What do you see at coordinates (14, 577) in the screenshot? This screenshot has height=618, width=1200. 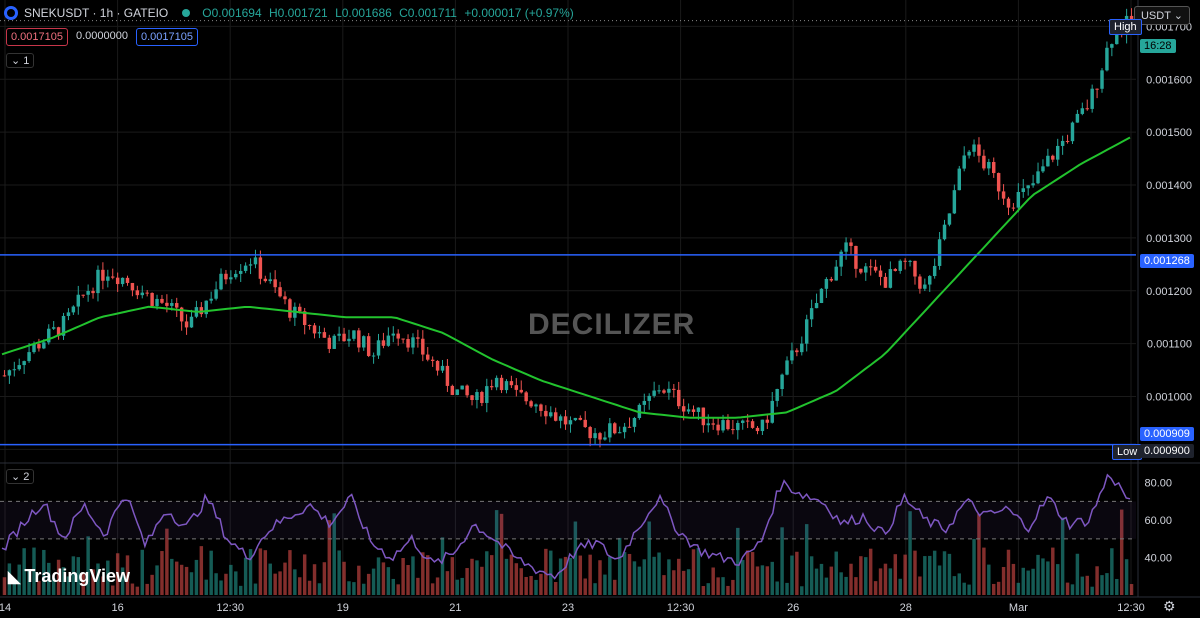 I see `tradingview-icon: ◣` at bounding box center [14, 577].